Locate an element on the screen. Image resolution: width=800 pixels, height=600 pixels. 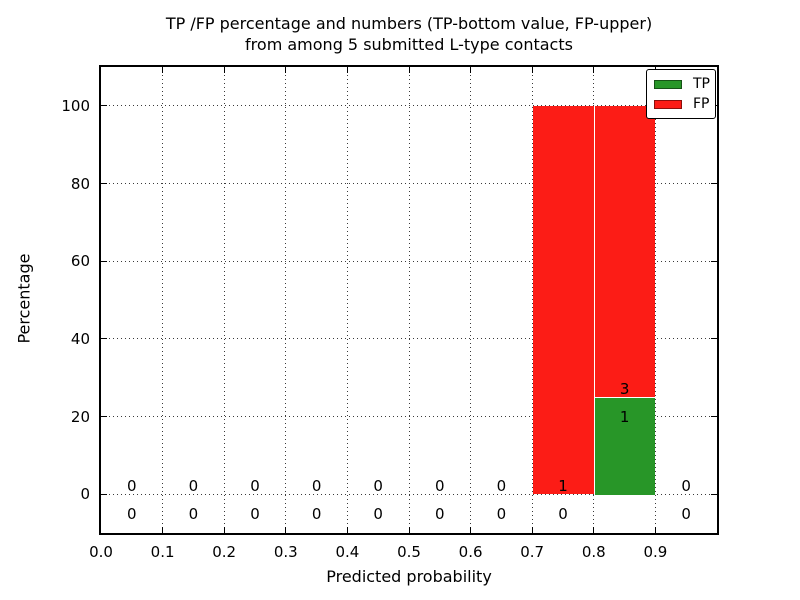
legend-entry-tp: TP is located at coordinates (681, 84).